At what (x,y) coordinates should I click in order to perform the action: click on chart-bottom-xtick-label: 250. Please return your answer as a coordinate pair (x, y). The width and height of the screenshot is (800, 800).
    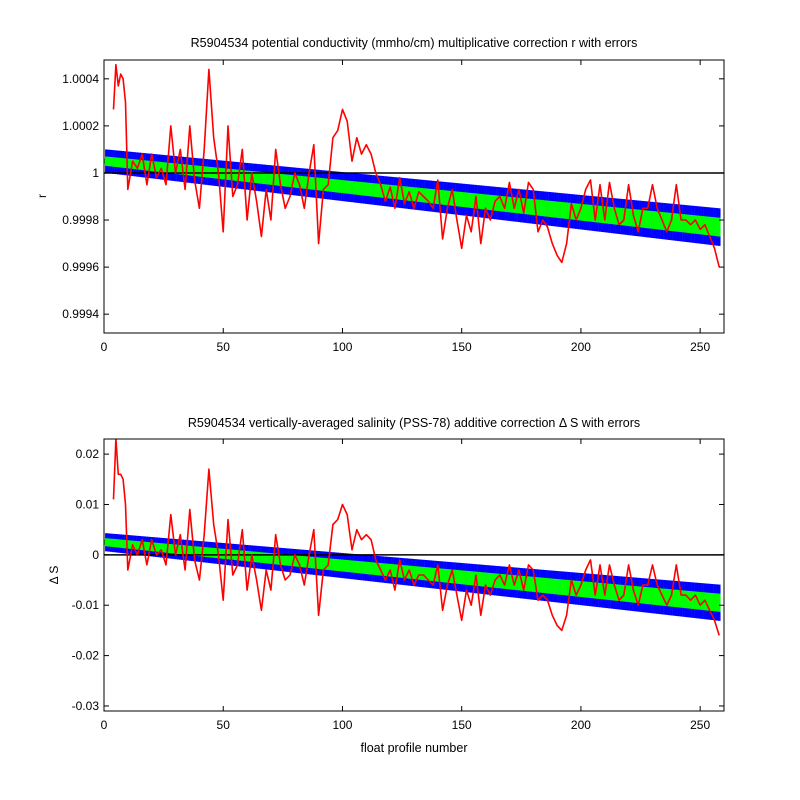
    Looking at the image, I should click on (700, 725).